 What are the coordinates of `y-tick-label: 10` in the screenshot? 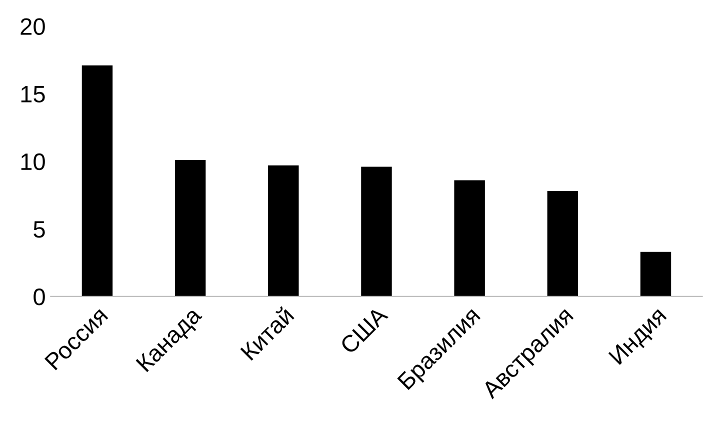 It's located at (33, 161).